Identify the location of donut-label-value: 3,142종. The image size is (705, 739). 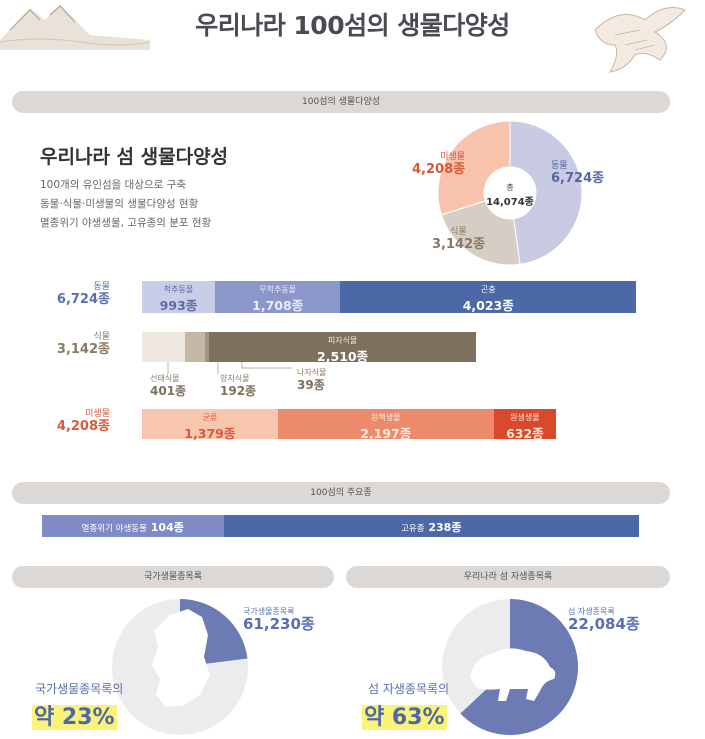
(459, 244).